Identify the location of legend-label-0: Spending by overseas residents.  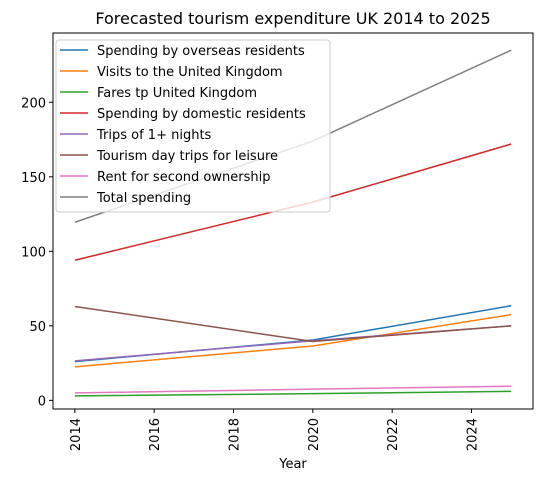
(201, 51).